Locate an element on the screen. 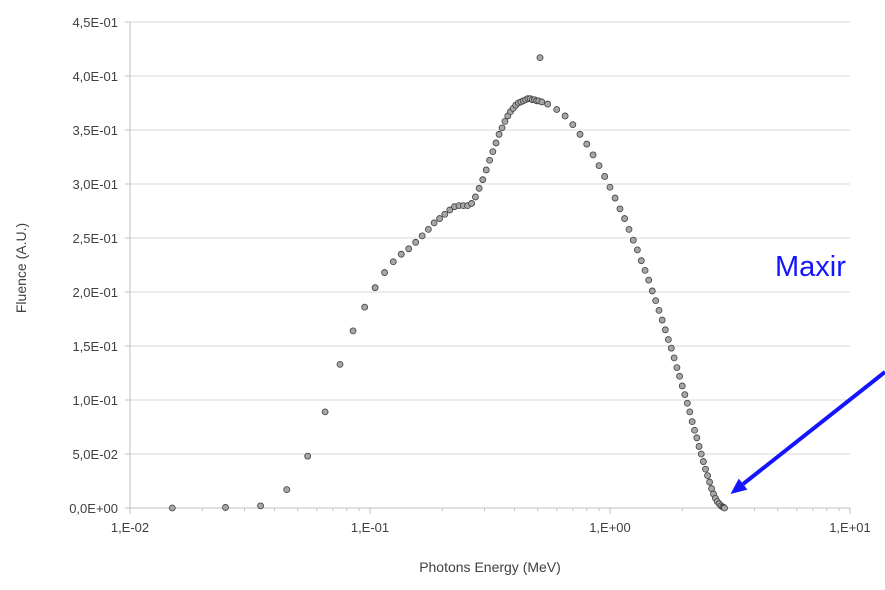  y-tick-label: 2,5E-01 is located at coordinates (95, 238).